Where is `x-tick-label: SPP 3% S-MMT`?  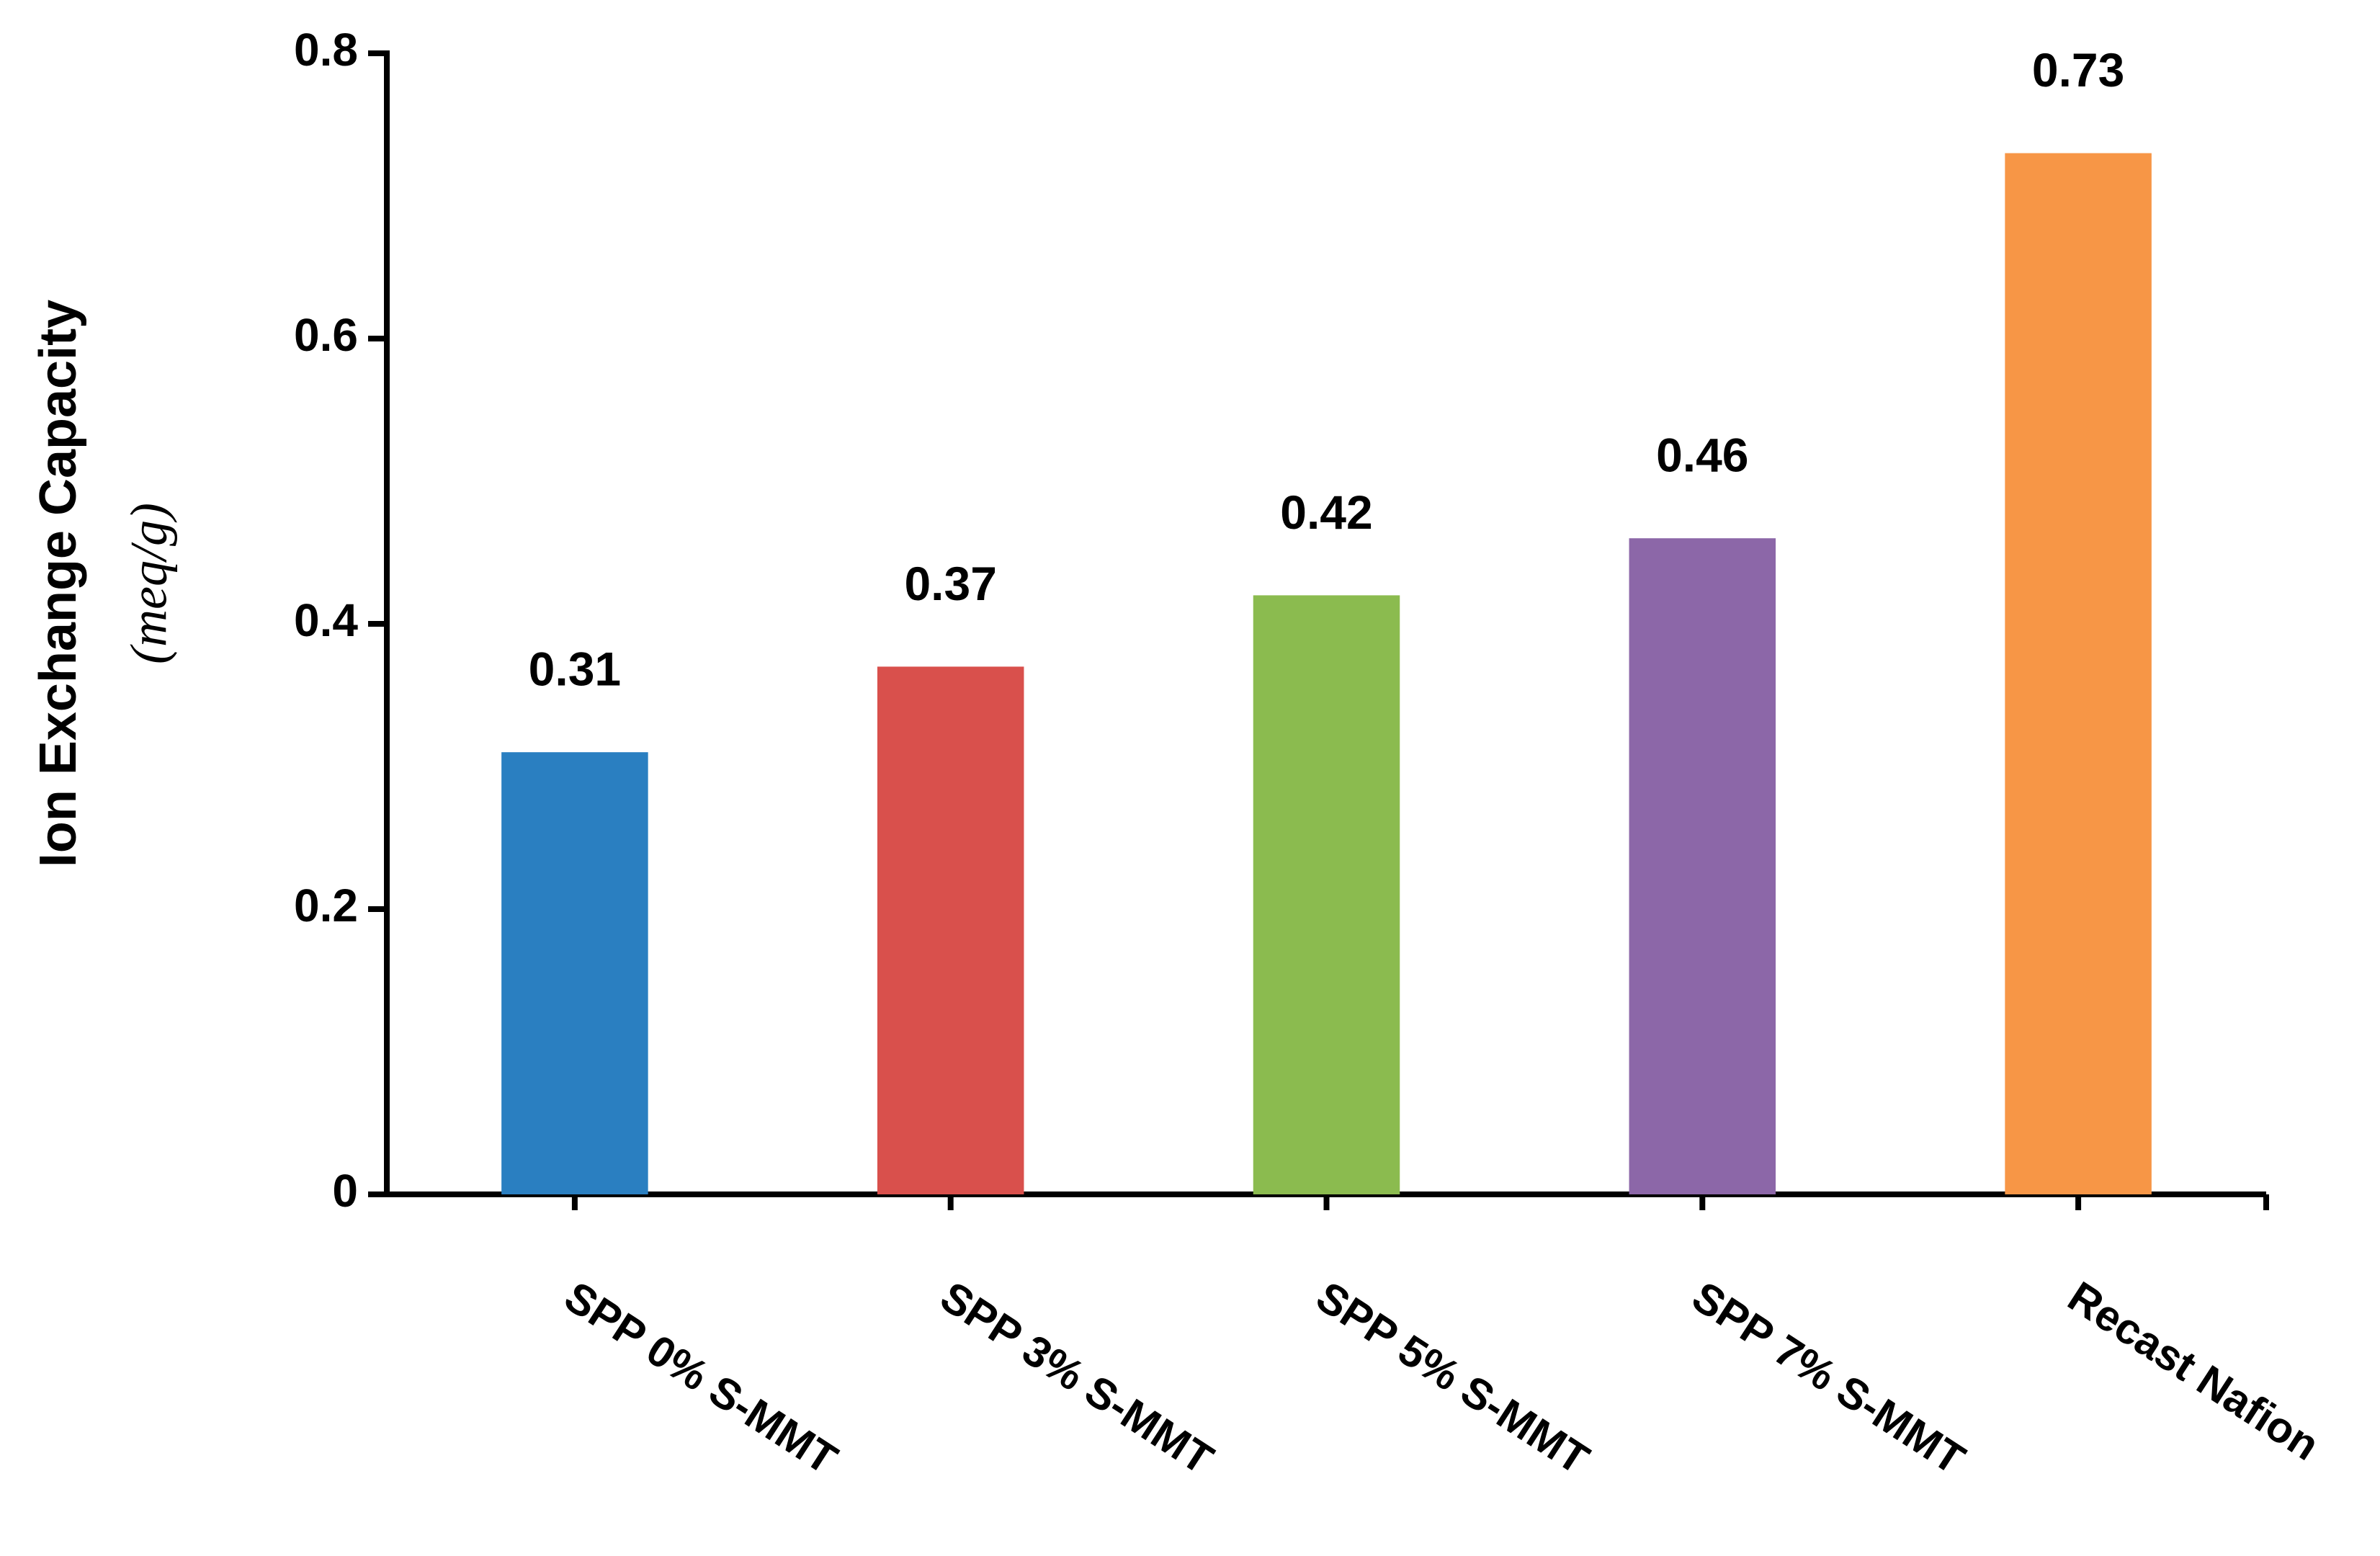
x-tick-label: SPP 3% S-MMT is located at coordinates (1077, 1377).